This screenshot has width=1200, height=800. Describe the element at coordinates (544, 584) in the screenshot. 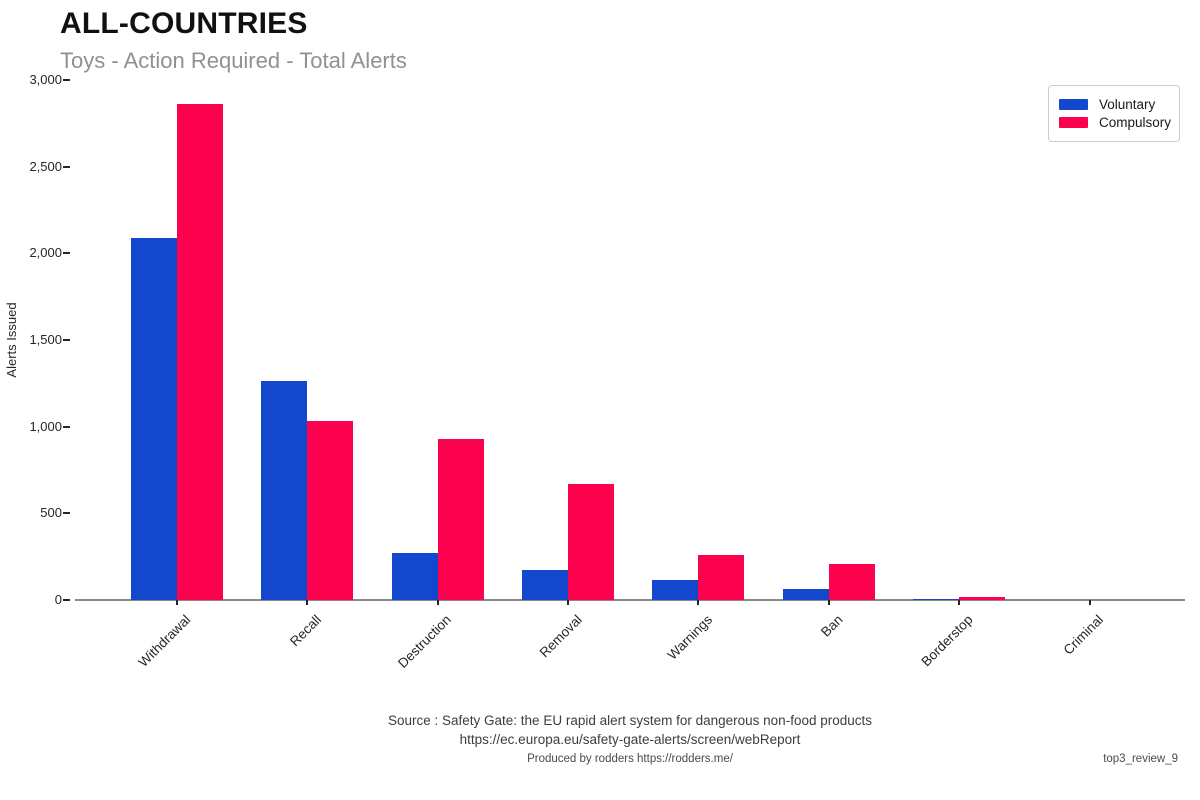

I see `bar-voluntary-removal` at that location.